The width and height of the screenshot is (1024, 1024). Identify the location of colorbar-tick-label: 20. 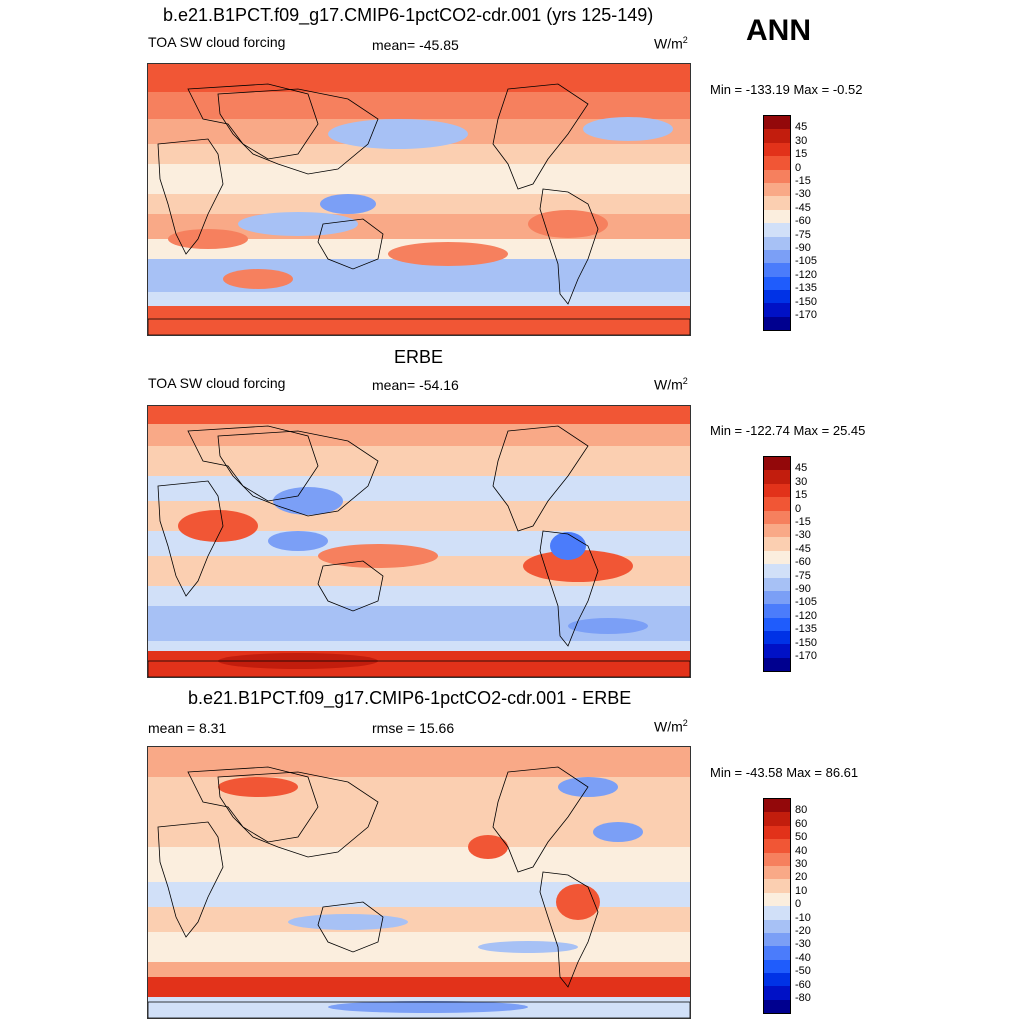
(801, 877).